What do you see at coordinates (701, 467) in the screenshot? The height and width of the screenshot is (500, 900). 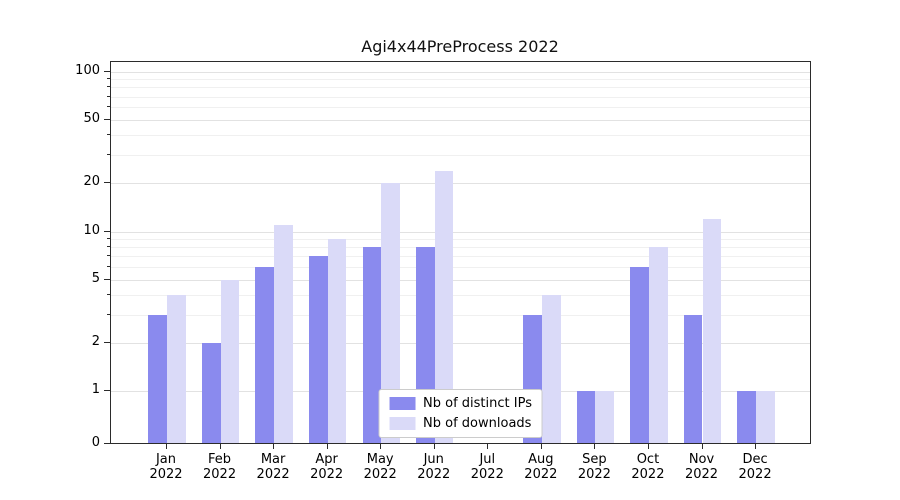 I see `x-tick-label-nov: Nov 2022` at bounding box center [701, 467].